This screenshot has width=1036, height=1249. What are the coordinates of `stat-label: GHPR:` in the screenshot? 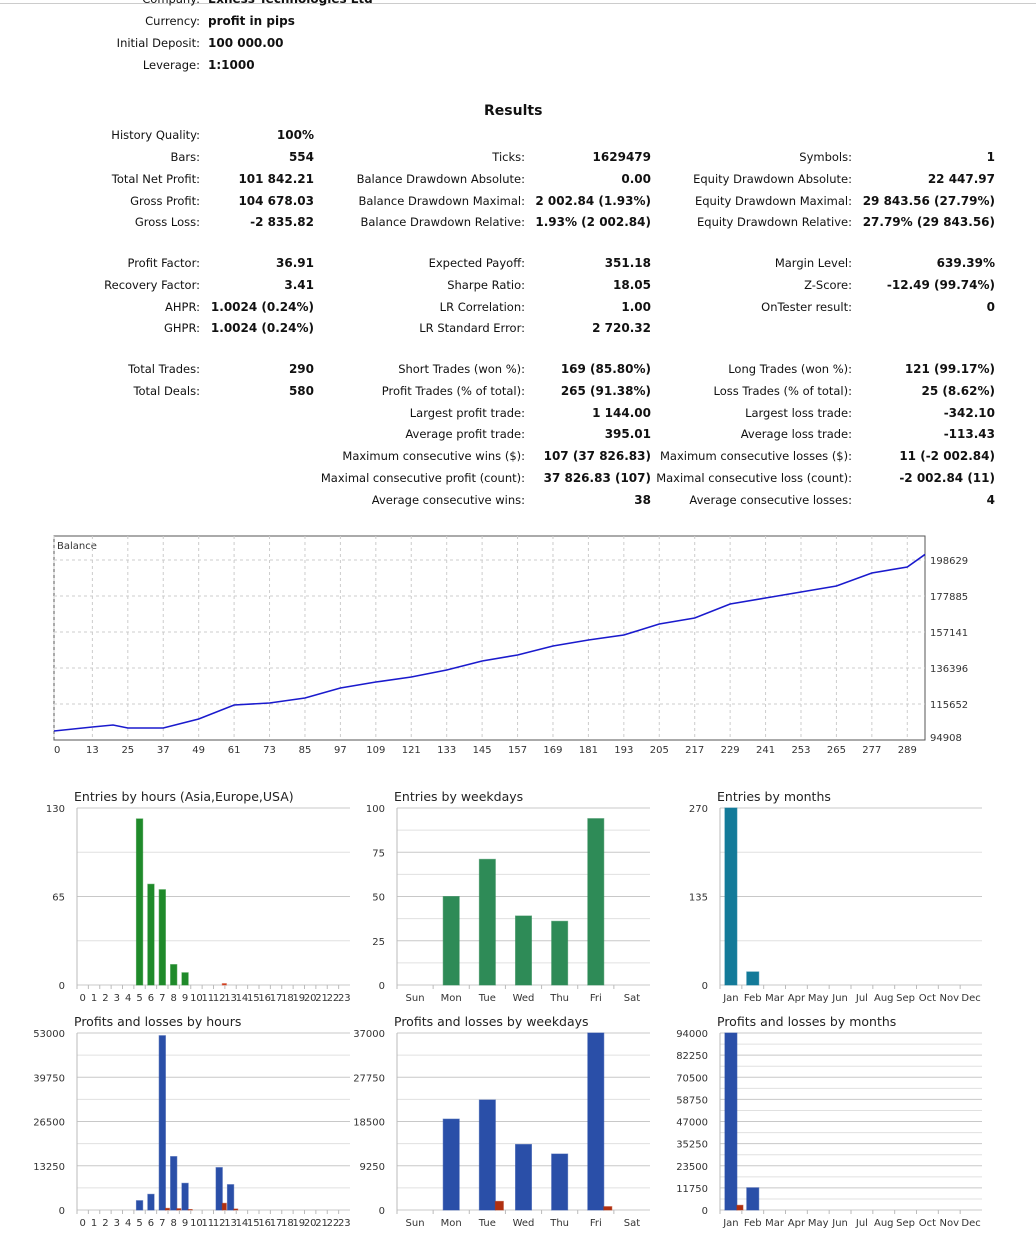 It's located at (181, 328).